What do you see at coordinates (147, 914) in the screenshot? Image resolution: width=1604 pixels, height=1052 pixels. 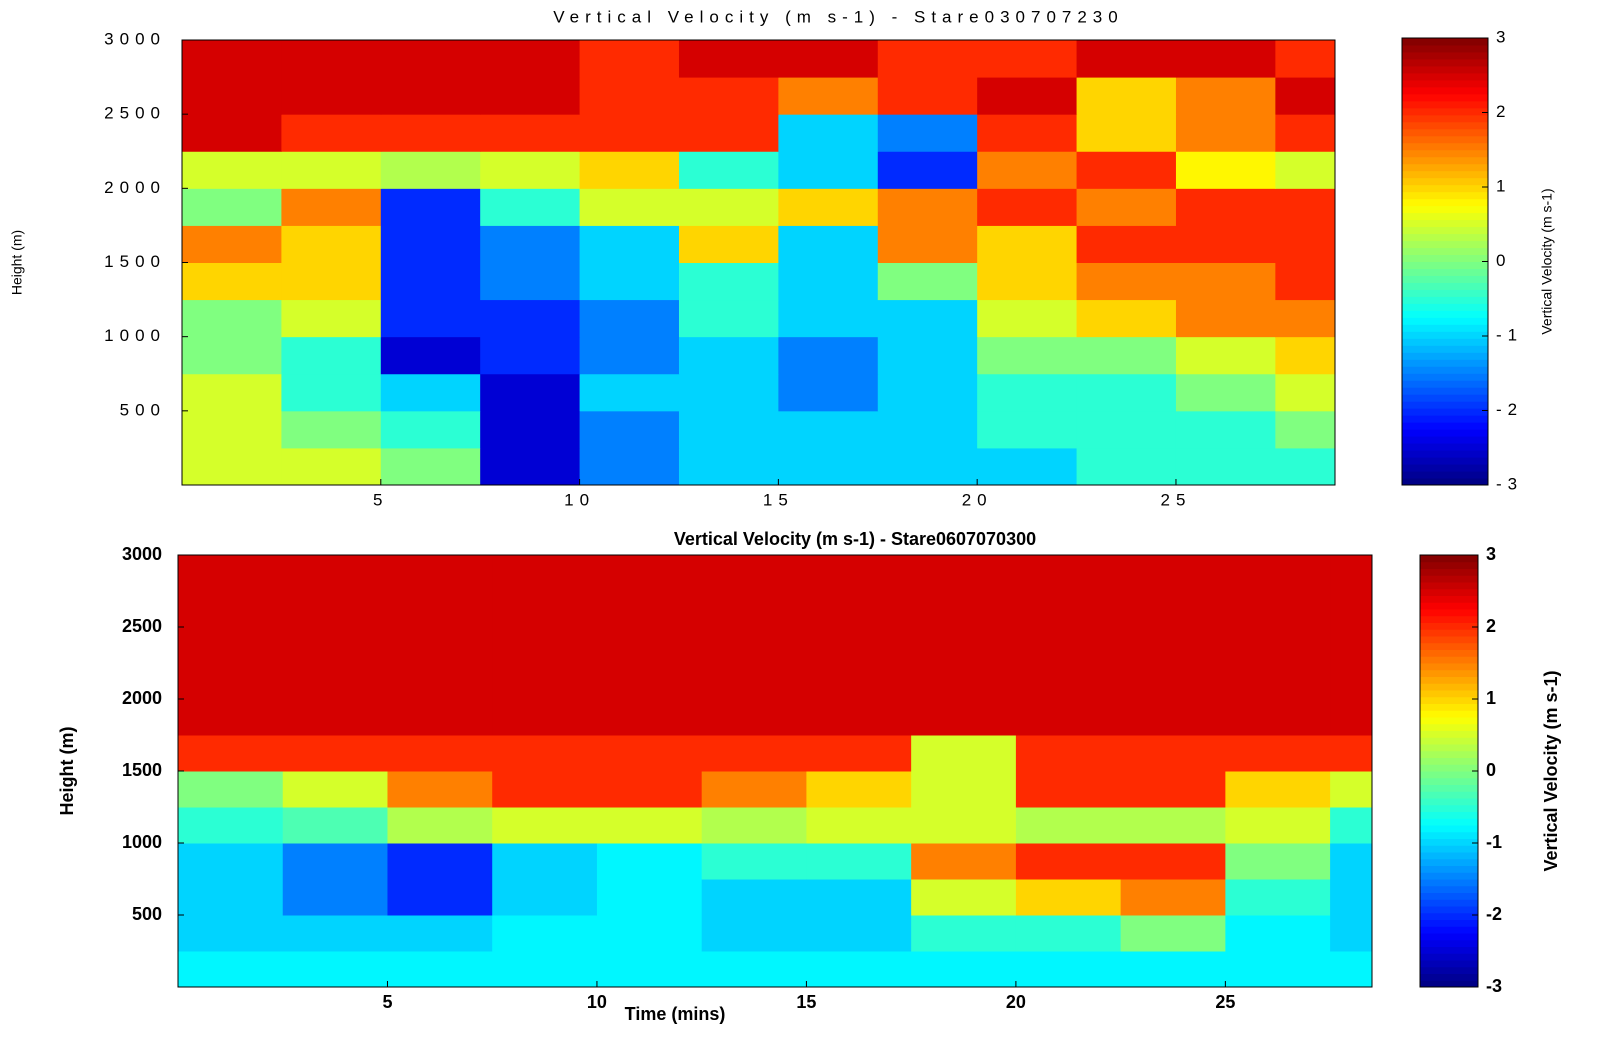 I see `y-tick-label: 500` at bounding box center [147, 914].